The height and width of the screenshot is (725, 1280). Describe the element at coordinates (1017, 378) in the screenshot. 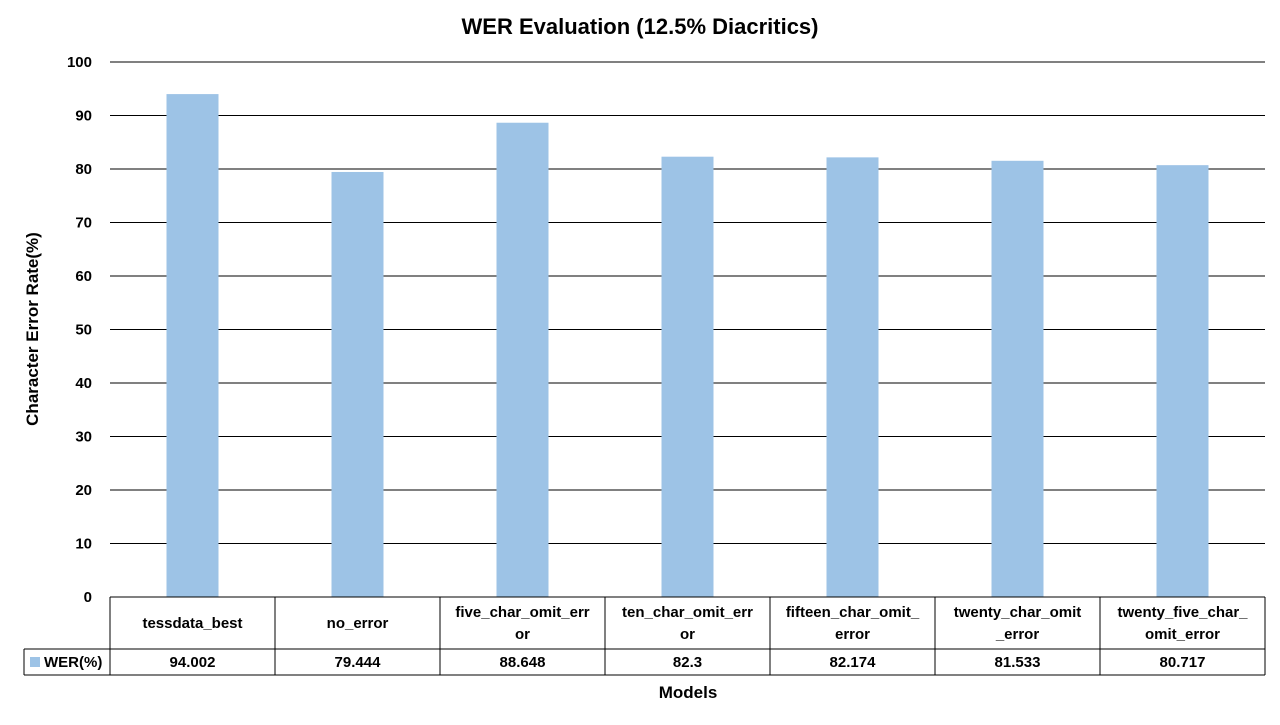

I see `bar-twenty_char_omit_error` at that location.